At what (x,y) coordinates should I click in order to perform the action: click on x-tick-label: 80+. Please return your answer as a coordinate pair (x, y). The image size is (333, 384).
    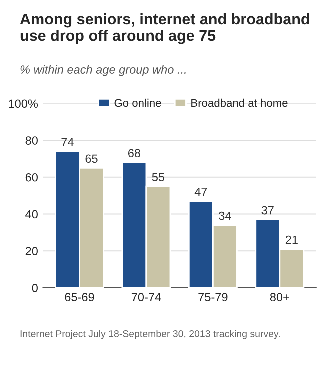
    Looking at the image, I should click on (280, 297).